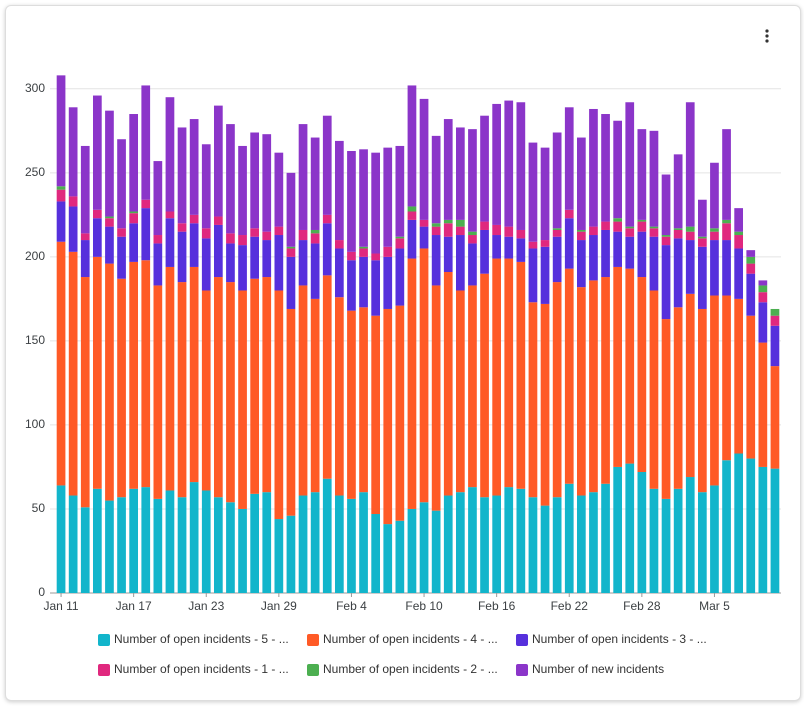  What do you see at coordinates (39, 508) in the screenshot?
I see `y-tick-label: 50` at bounding box center [39, 508].